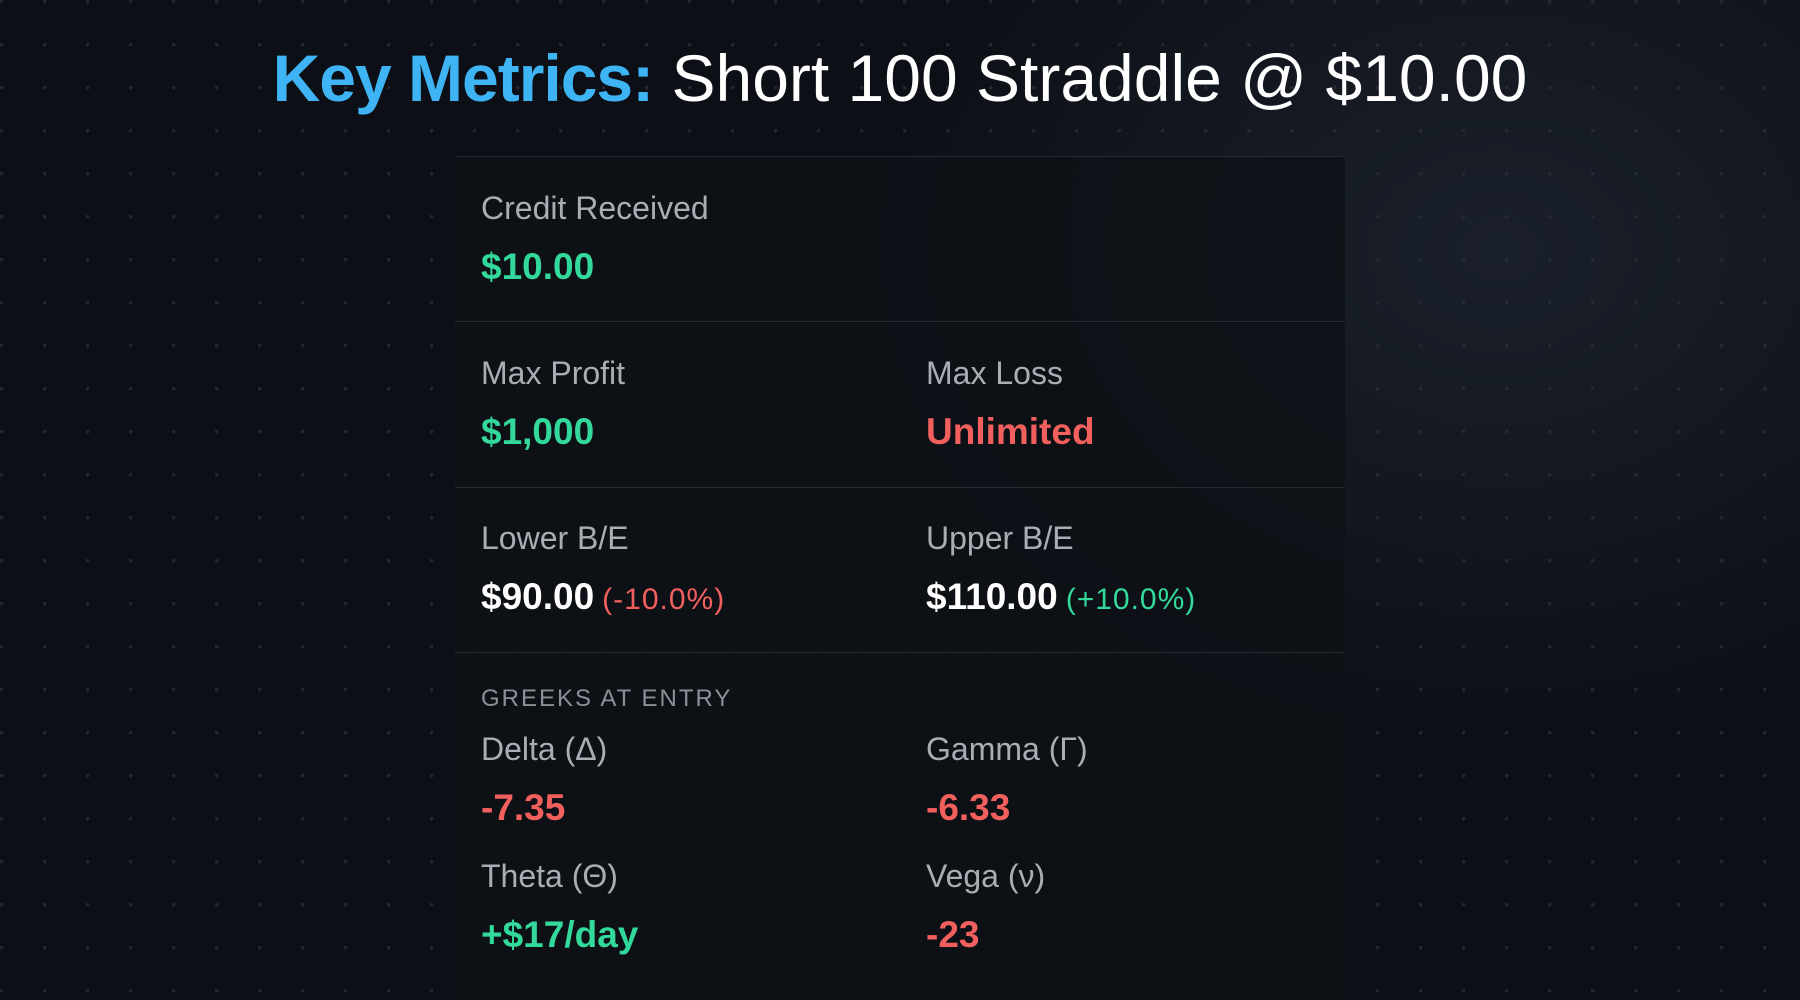  Describe the element at coordinates (953, 934) in the screenshot. I see `vega-value: -23` at that location.